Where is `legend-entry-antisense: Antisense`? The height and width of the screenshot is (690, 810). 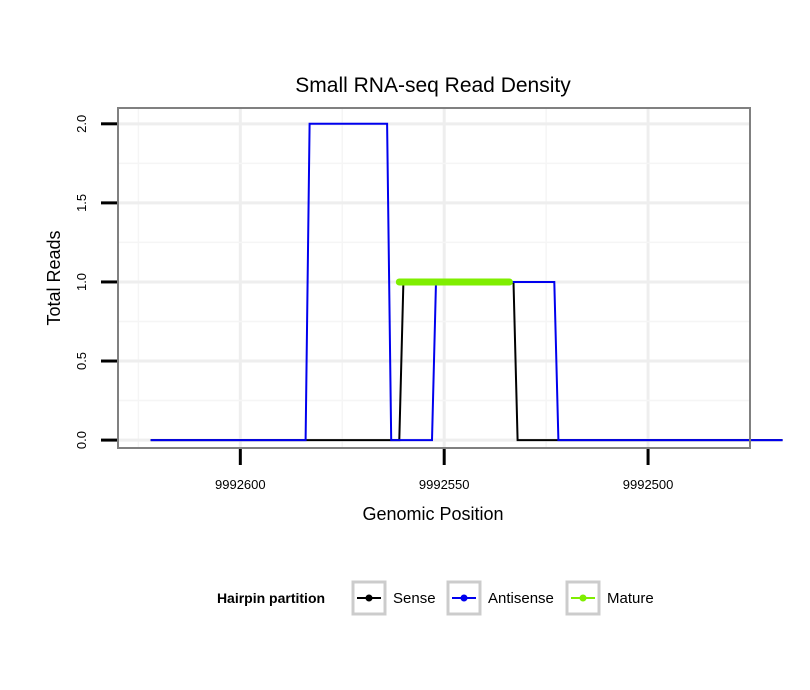
legend-entry-antisense: Antisense is located at coordinates (500, 598).